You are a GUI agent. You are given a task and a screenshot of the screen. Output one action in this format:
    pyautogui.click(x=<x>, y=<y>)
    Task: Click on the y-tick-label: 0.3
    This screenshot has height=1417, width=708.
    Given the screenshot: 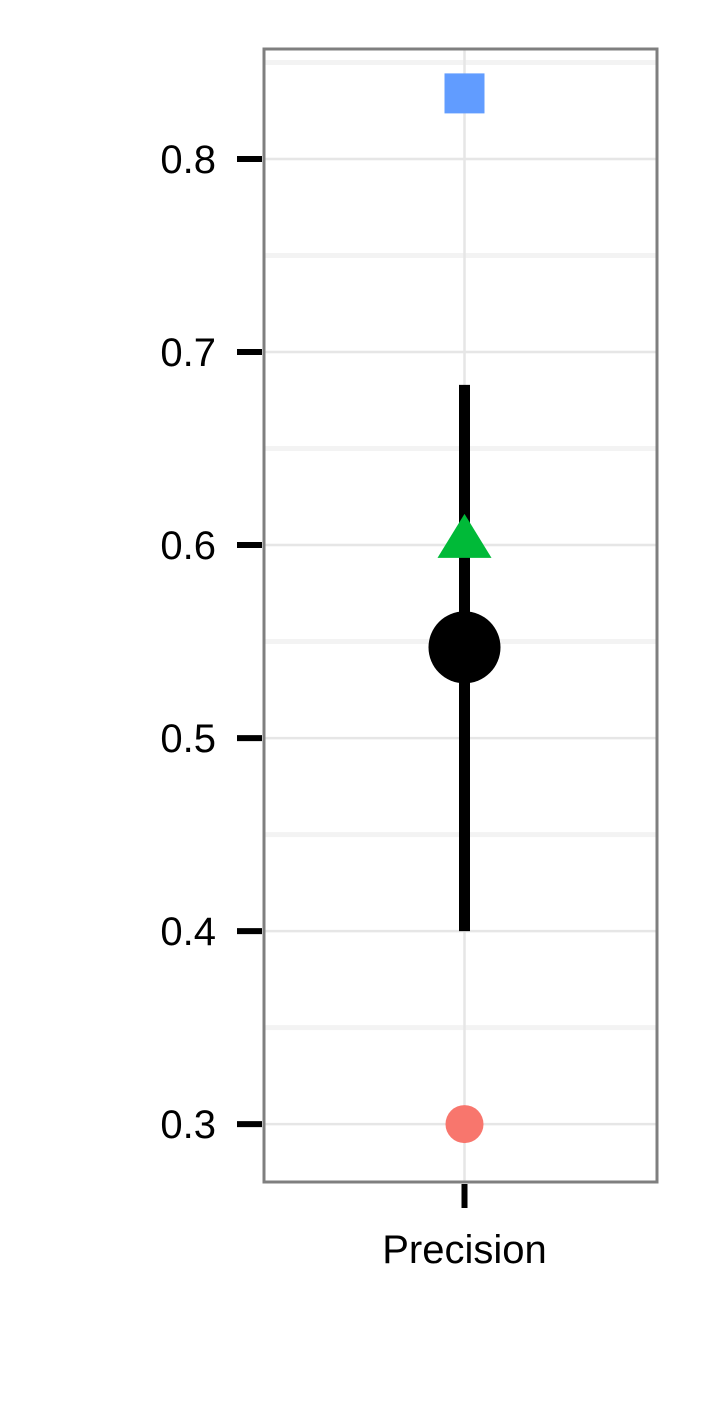 What is the action you would take?
    pyautogui.click(x=188, y=1125)
    